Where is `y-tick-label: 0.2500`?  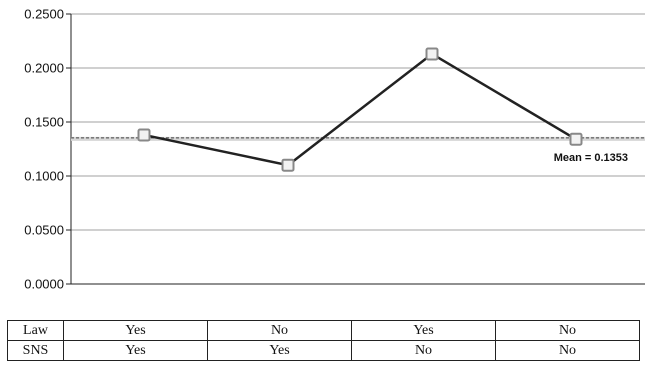 y-tick-label: 0.2500 is located at coordinates (44, 14).